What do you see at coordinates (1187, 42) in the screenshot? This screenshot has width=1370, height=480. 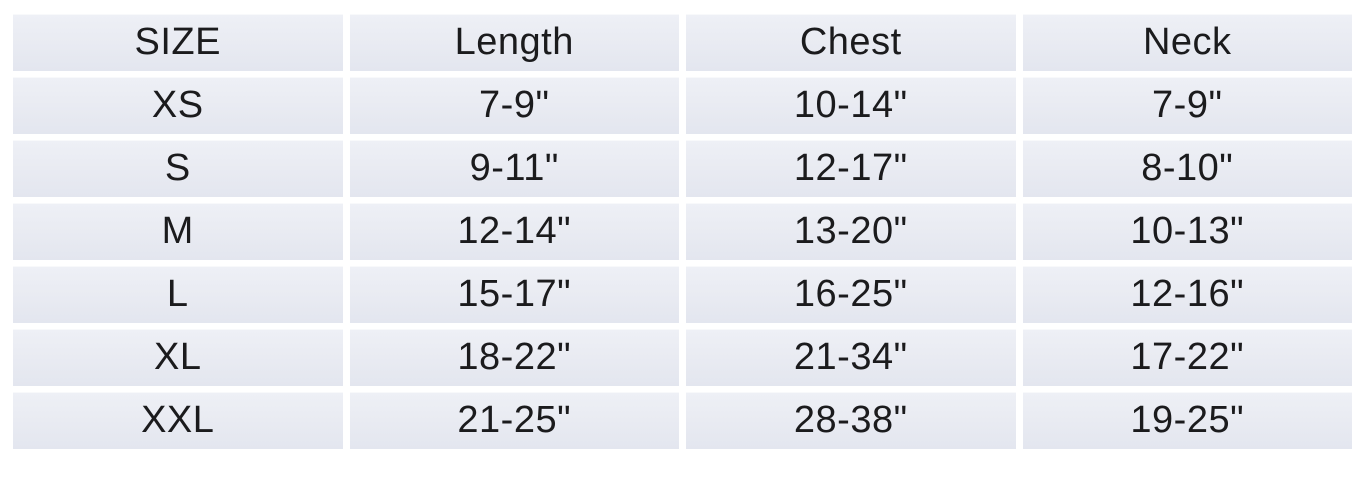 I see `column-header-neck: Neck` at bounding box center [1187, 42].